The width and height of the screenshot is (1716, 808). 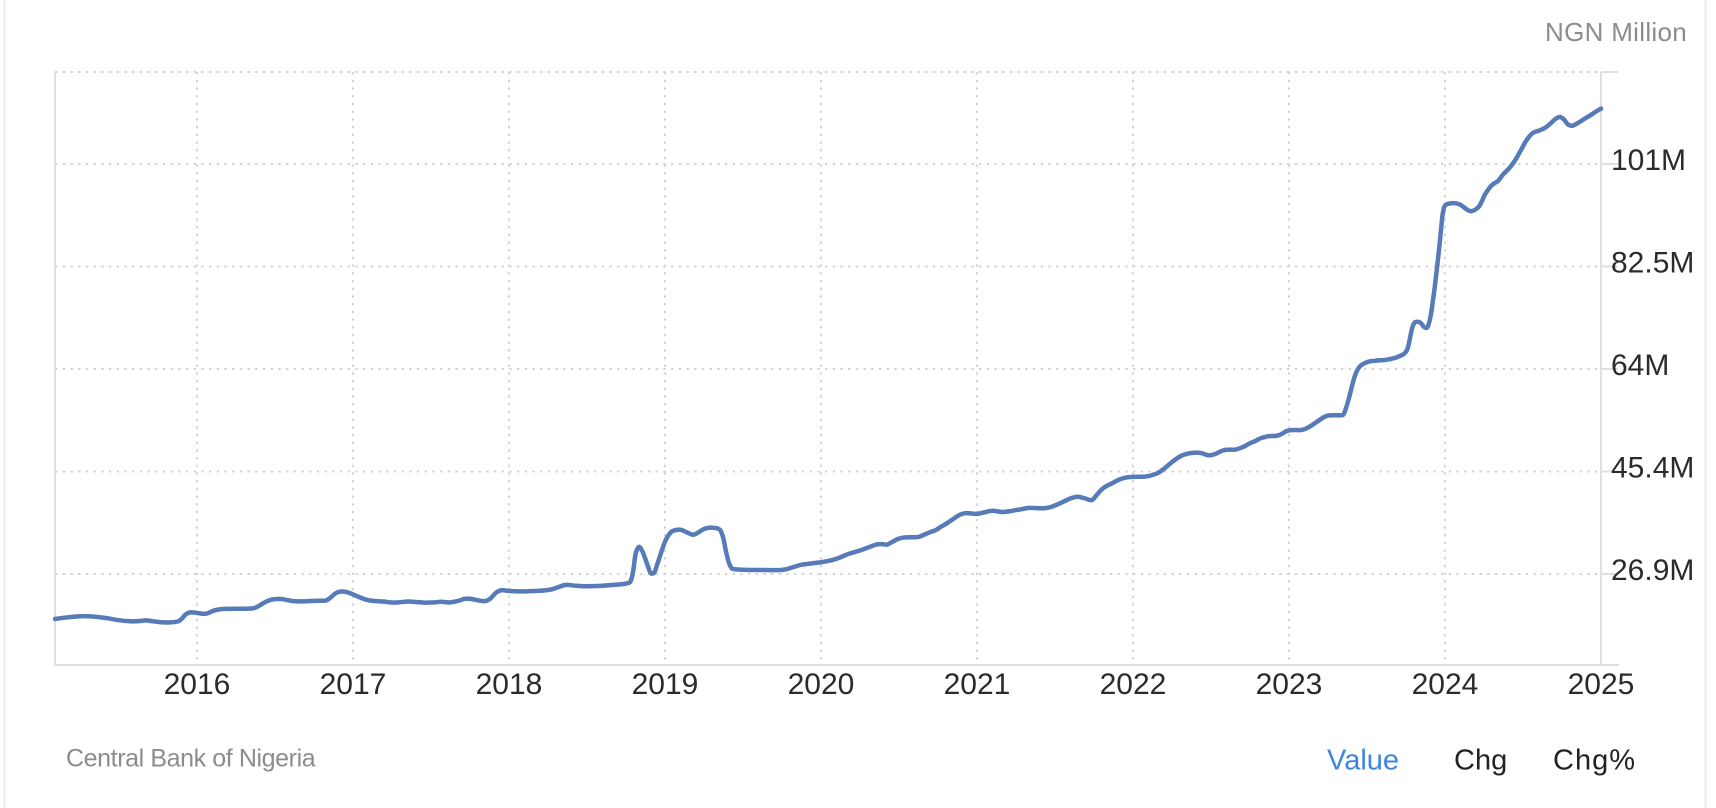 What do you see at coordinates (1363, 761) in the screenshot?
I see `svg-text: Value` at bounding box center [1363, 761].